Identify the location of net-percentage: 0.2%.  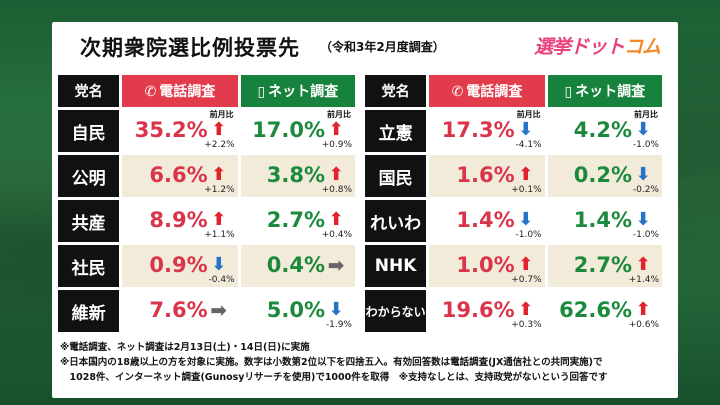
(602, 175).